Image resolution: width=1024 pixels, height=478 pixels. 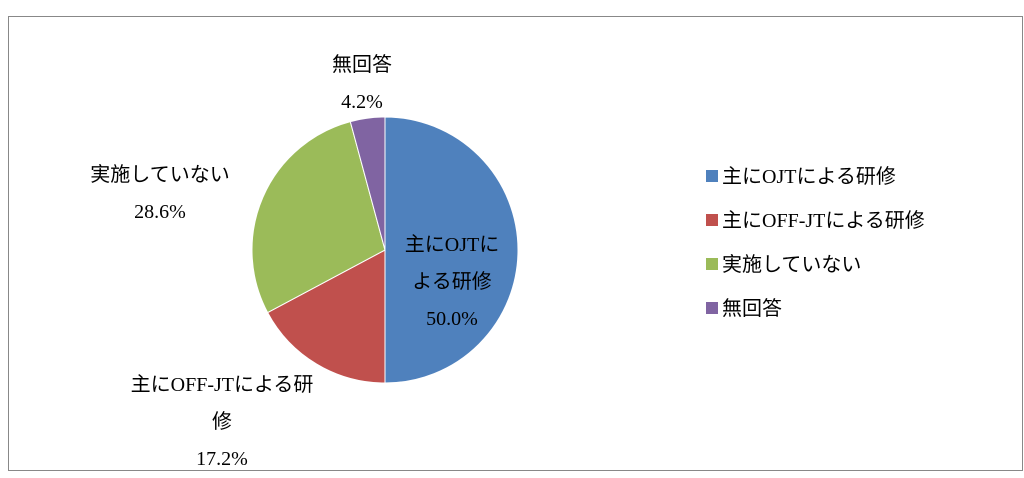 What do you see at coordinates (362, 65) in the screenshot?
I see `data-label-category: 無回答` at bounding box center [362, 65].